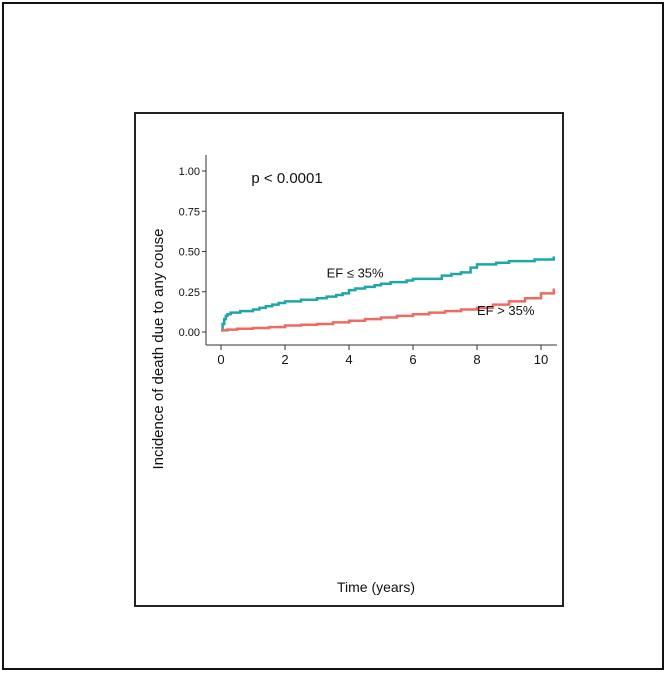 The image size is (668, 674). Describe the element at coordinates (286, 178) in the screenshot. I see `p-value: p < 0.0001` at that location.